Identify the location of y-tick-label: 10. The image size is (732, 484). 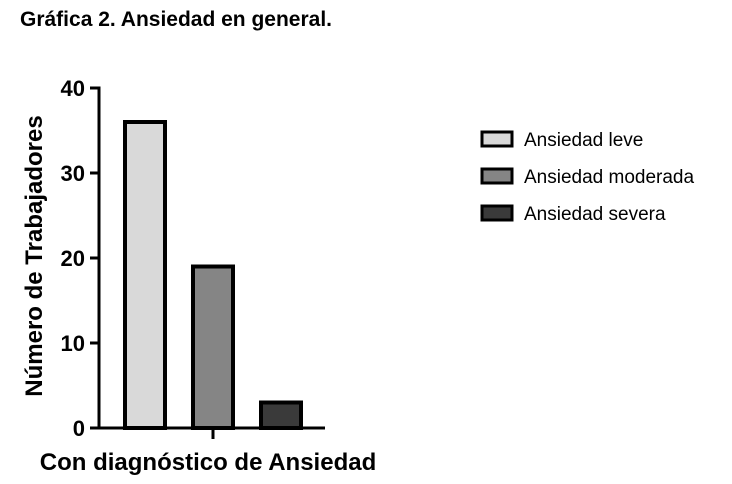
(73, 343).